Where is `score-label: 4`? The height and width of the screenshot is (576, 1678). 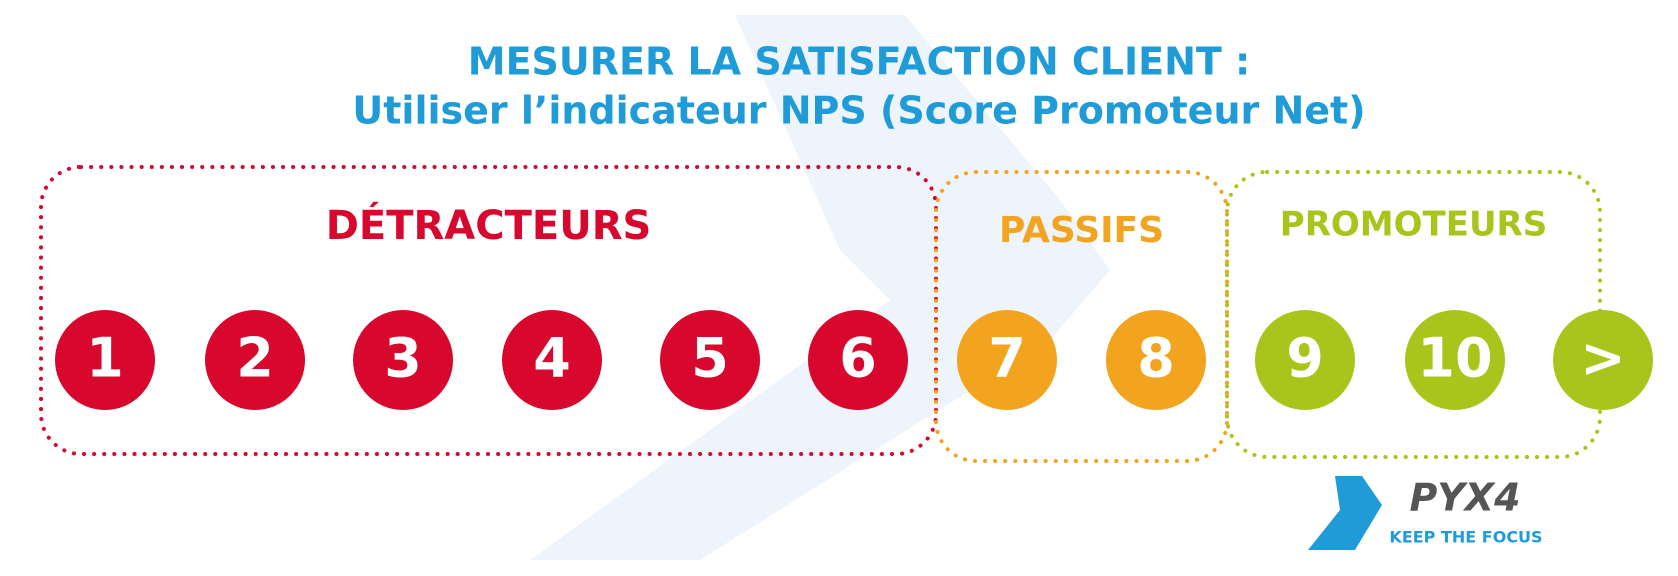 score-label: 4 is located at coordinates (552, 358).